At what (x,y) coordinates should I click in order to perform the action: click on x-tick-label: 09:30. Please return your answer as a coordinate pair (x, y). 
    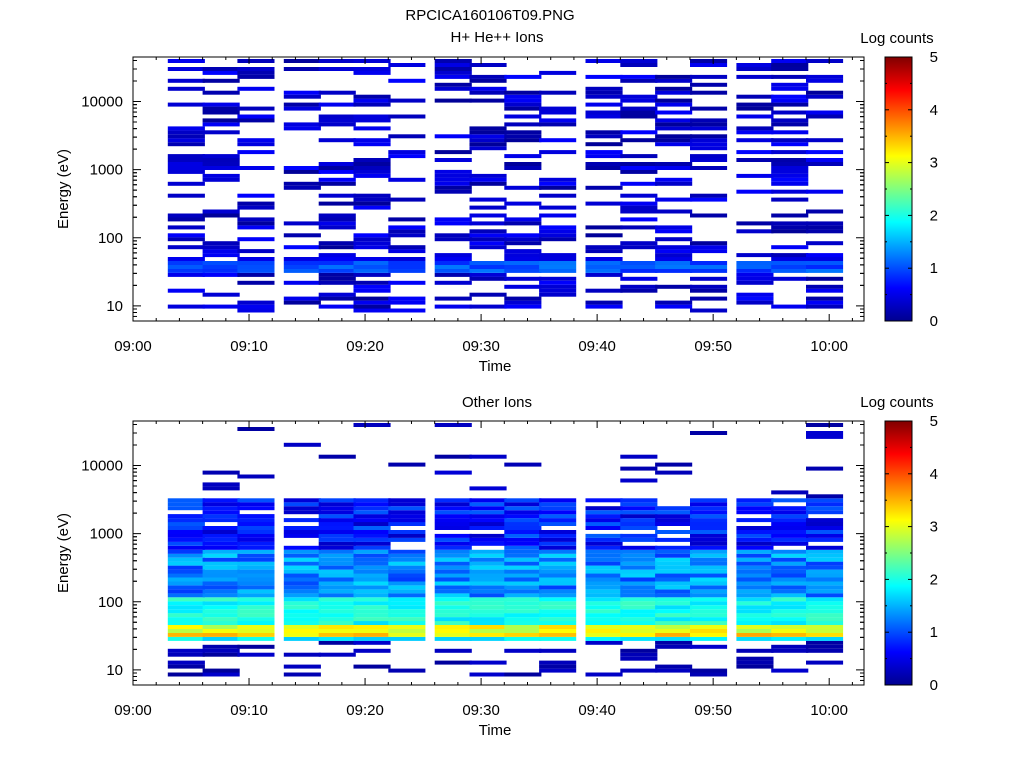
    Looking at the image, I should click on (481, 346).